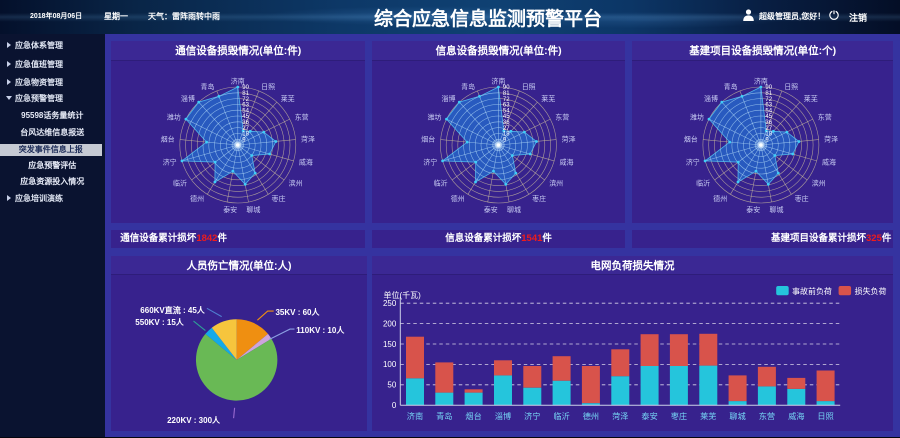 This screenshot has height=438, width=900. Describe the element at coordinates (390, 343) in the screenshot. I see `svg-text: 150` at that location.